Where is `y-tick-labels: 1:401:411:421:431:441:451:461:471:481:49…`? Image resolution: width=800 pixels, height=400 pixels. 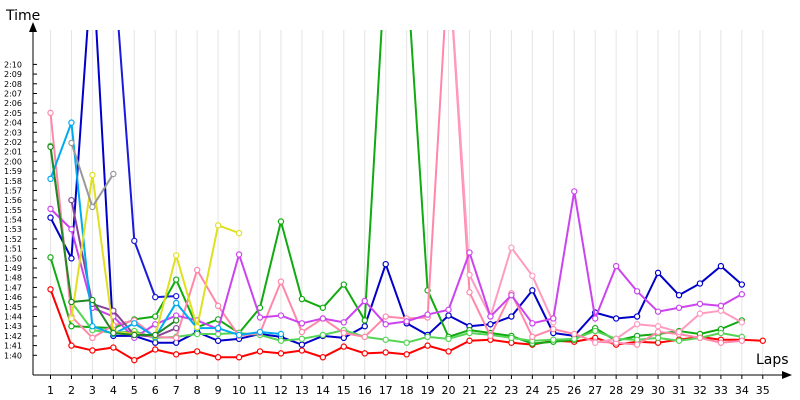
y-tick-labels: 1:401:411:421:431:441:451:461:471:481:49… is located at coordinates (20, 210).